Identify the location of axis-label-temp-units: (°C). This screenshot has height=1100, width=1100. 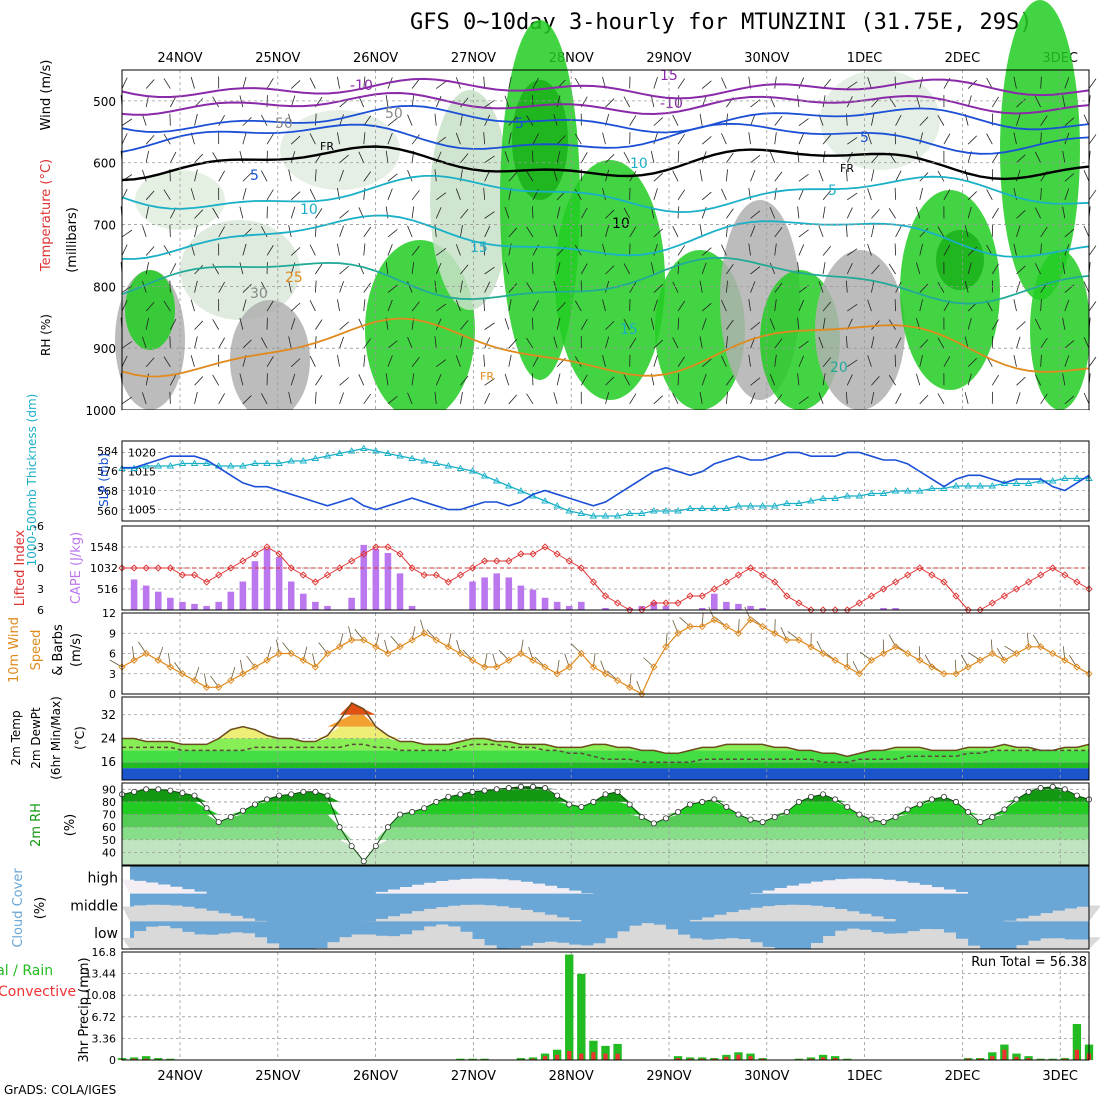
(80, 738).